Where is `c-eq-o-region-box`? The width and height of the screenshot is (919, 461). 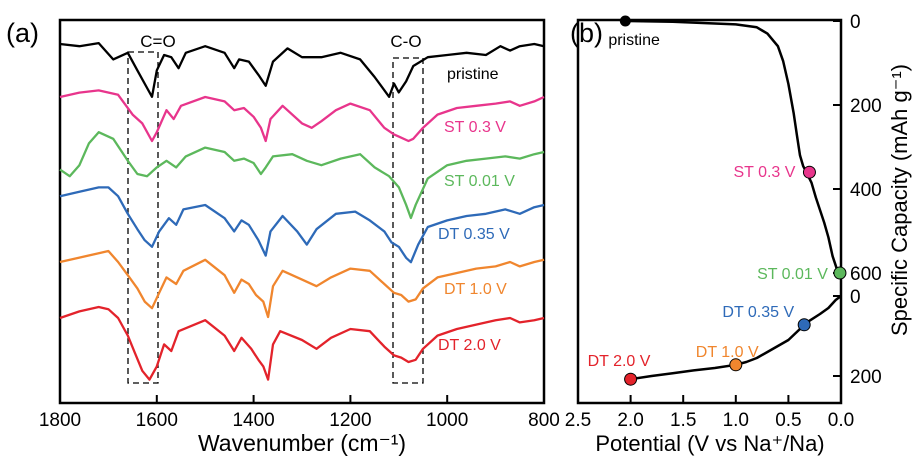
c-eq-o-region-box is located at coordinates (143, 217).